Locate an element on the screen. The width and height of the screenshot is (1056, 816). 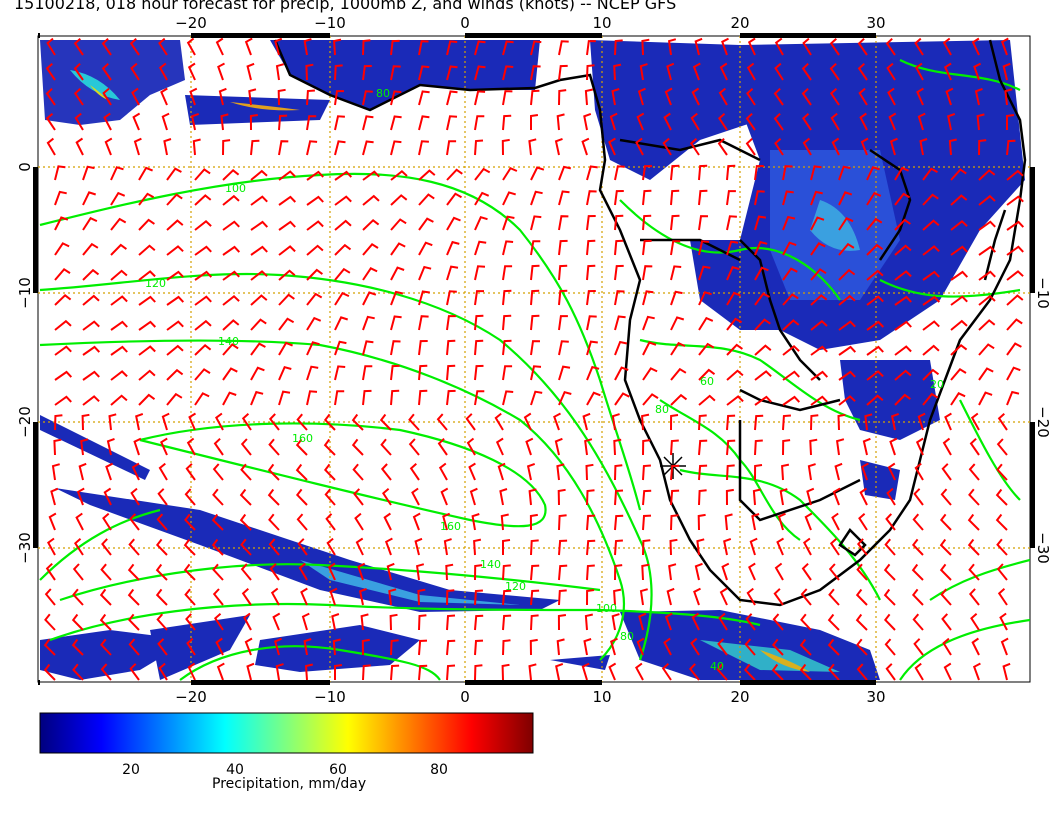
svg-text: 30 is located at coordinates (875, 23).